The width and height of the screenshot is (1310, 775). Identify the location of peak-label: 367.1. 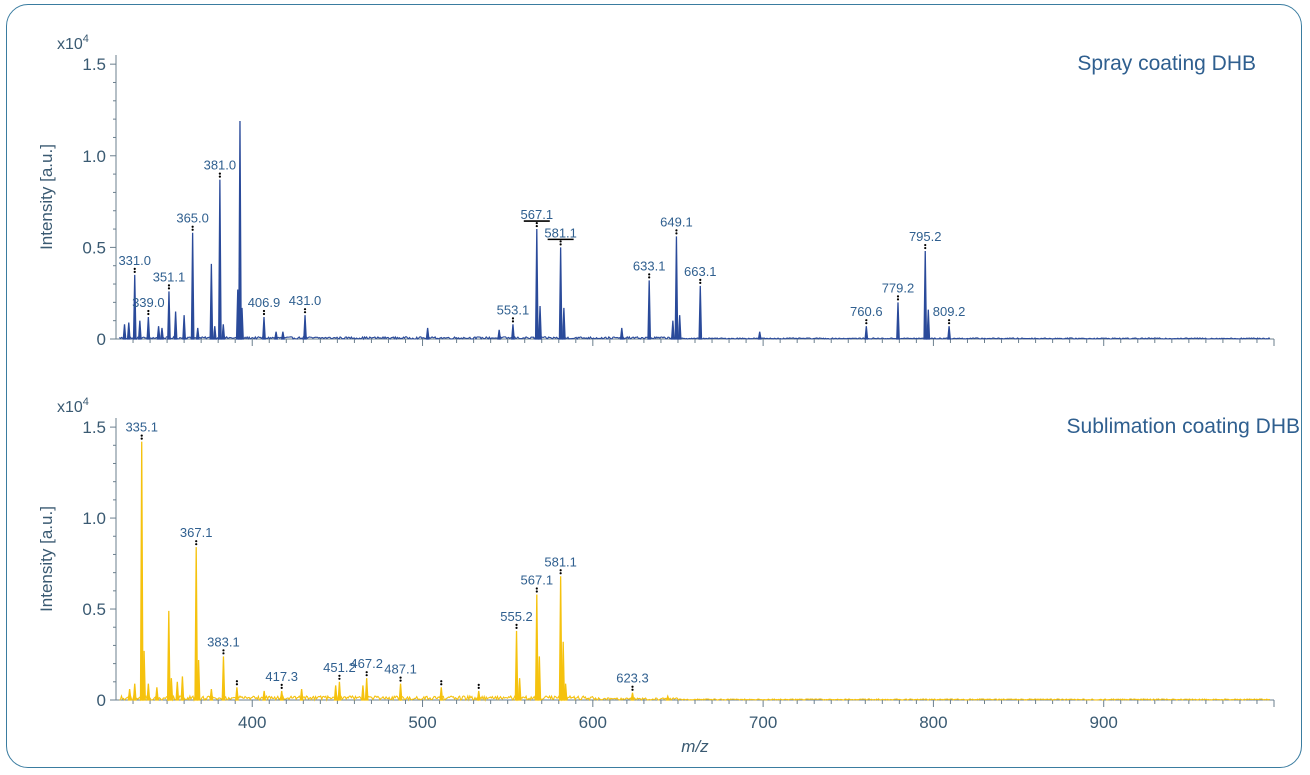
(196, 532).